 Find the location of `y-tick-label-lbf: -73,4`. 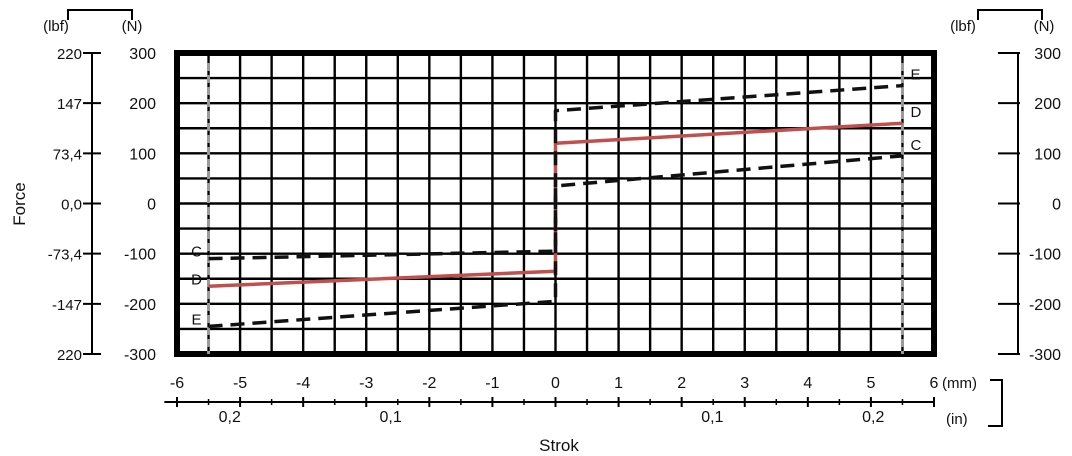

y-tick-label-lbf: -73,4 is located at coordinates (65, 255).